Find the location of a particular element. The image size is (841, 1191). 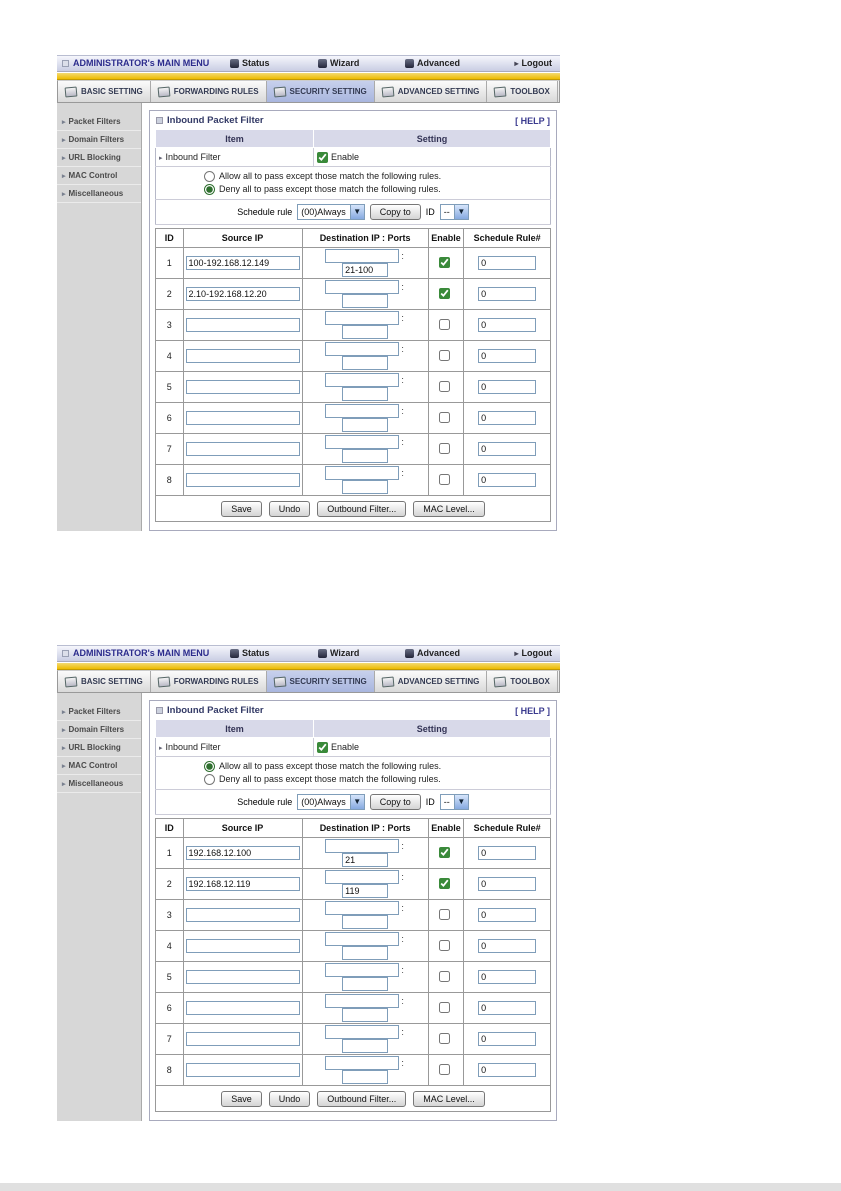

sidebar-item-miscellaneous: ▸ Miscellaneous is located at coordinates (99, 784).